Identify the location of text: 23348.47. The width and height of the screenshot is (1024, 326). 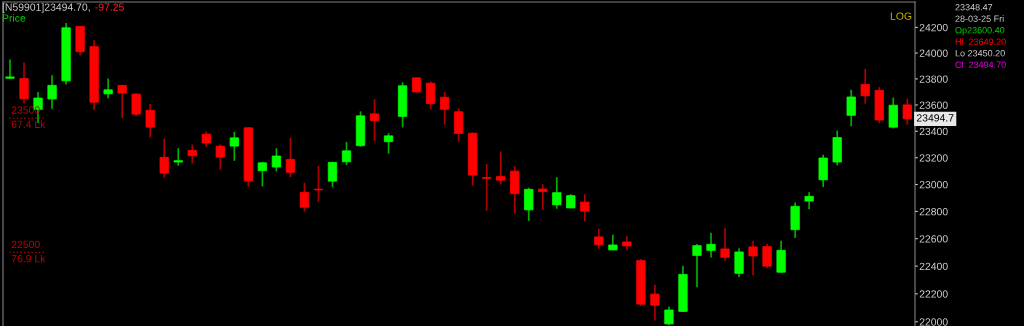
(974, 7).